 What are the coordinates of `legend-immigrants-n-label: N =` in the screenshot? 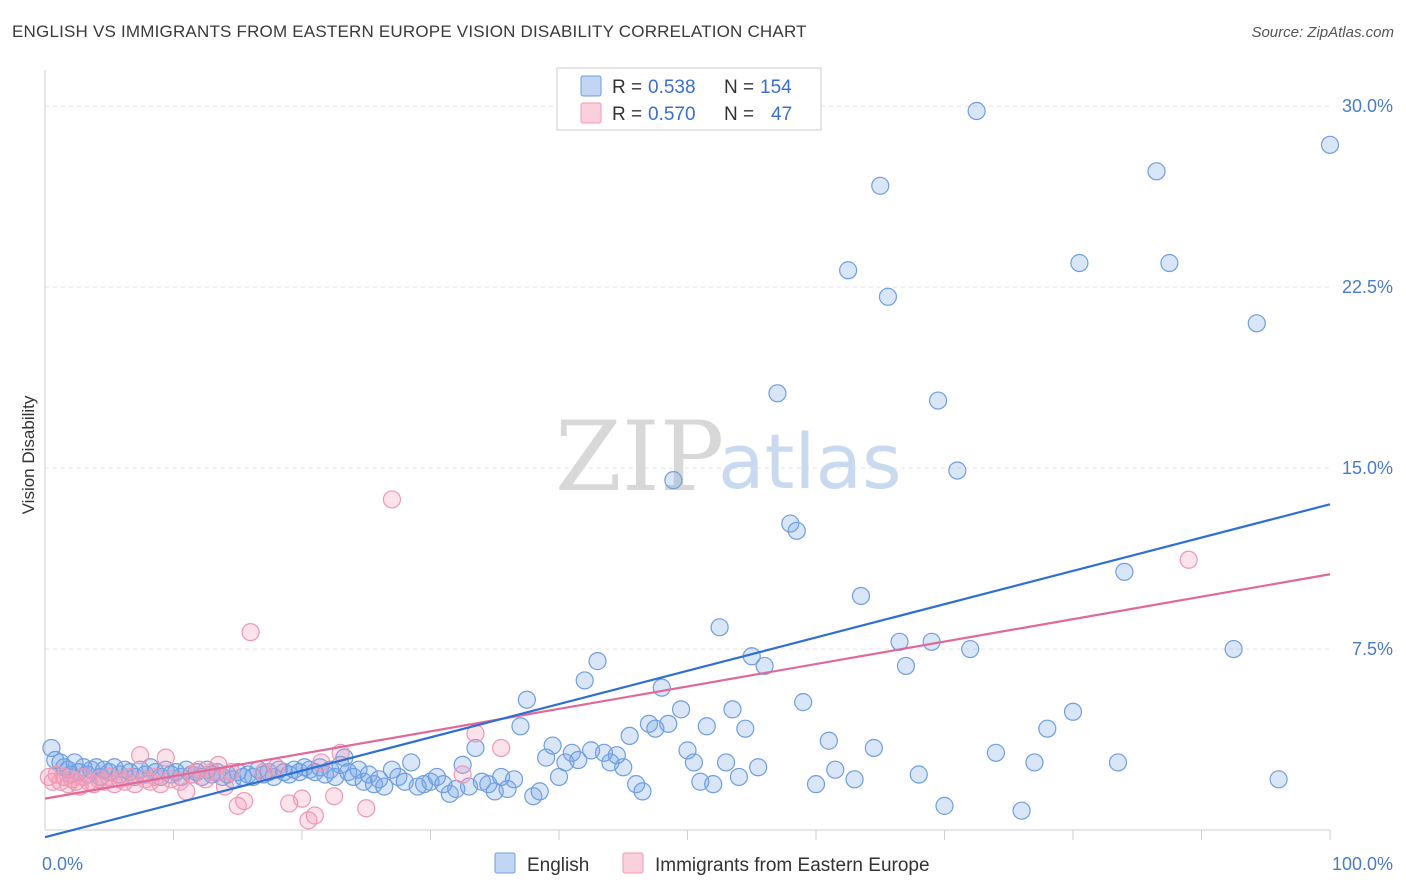 It's located at (739, 114).